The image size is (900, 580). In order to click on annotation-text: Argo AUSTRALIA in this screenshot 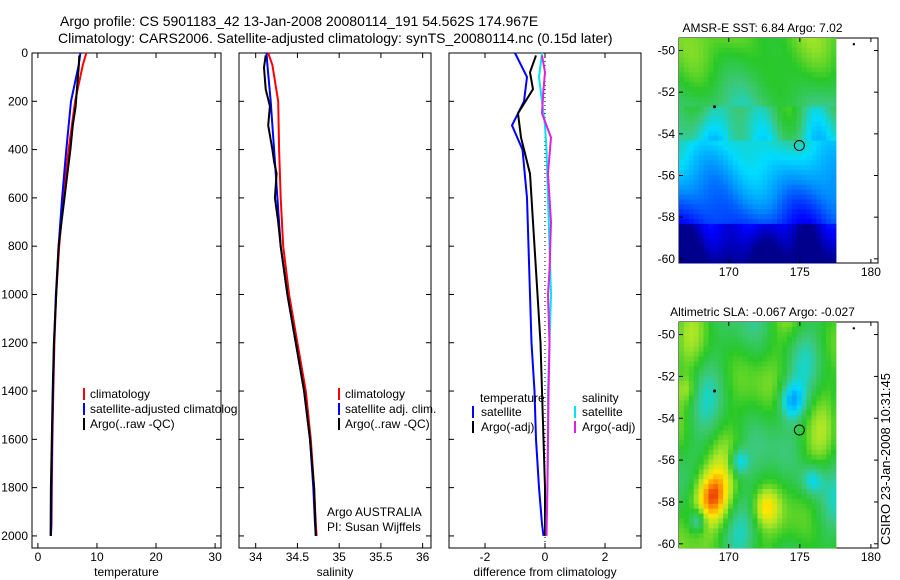, I will do `click(374, 512)`.